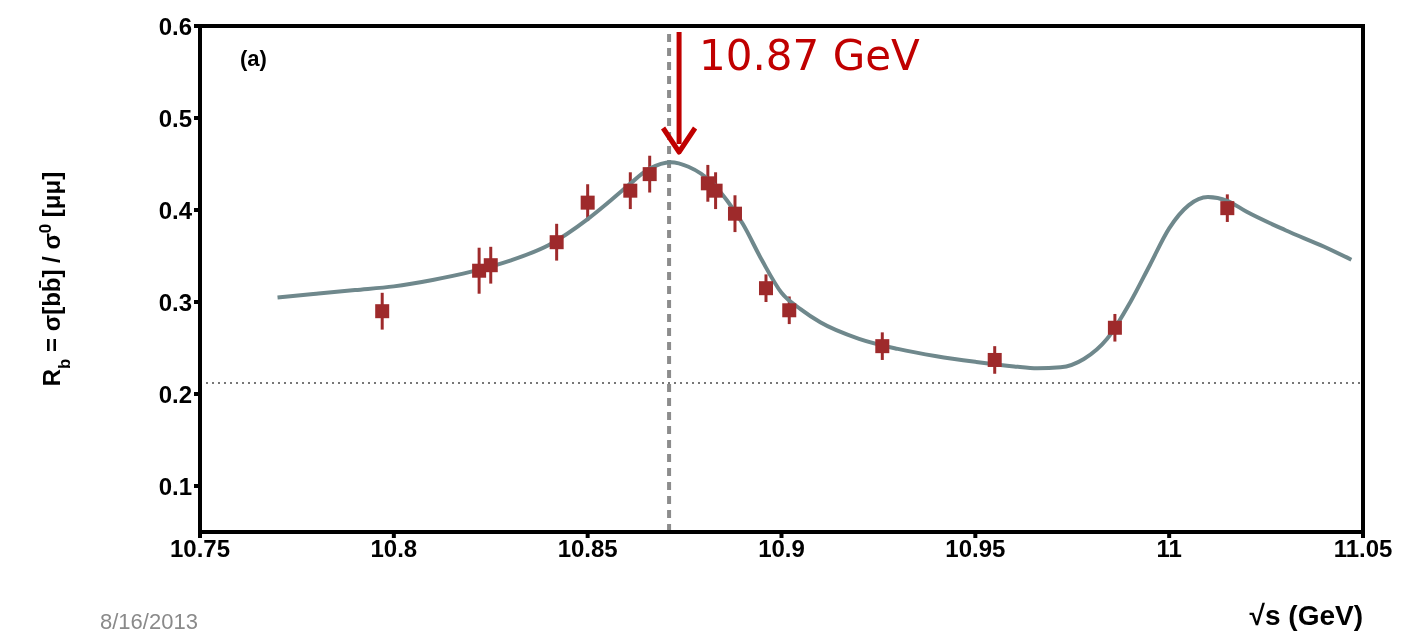  Describe the element at coordinates (175, 118) in the screenshot. I see `y-tick-label: 0.5` at that location.